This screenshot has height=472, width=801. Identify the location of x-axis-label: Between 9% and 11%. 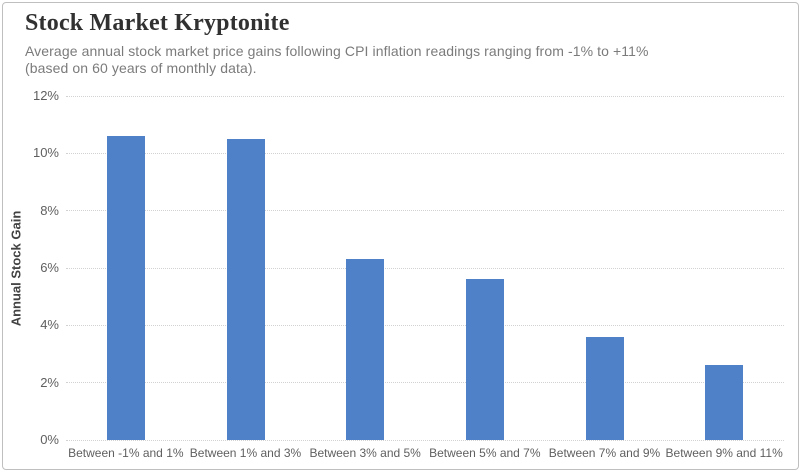
(724, 453).